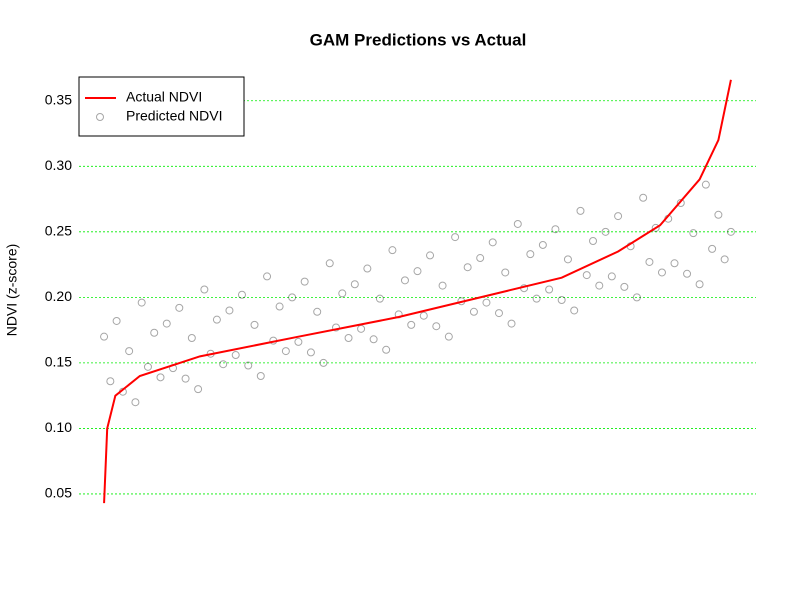  What do you see at coordinates (164, 97) in the screenshot?
I see `legend-label: Actual NDVI` at bounding box center [164, 97].